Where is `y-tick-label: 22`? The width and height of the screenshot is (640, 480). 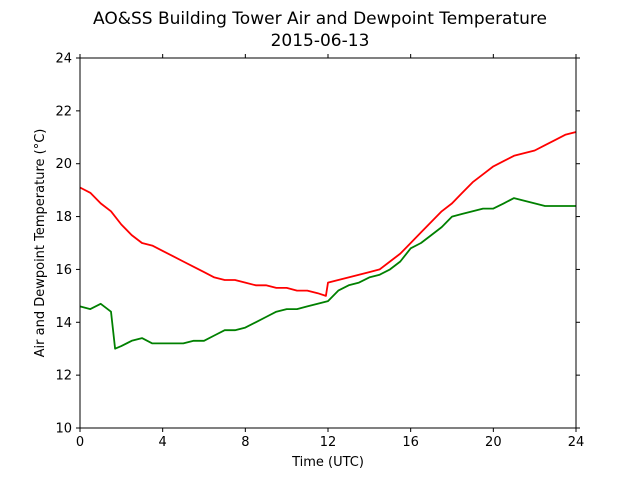
y-tick-label: 22 is located at coordinates (63, 111).